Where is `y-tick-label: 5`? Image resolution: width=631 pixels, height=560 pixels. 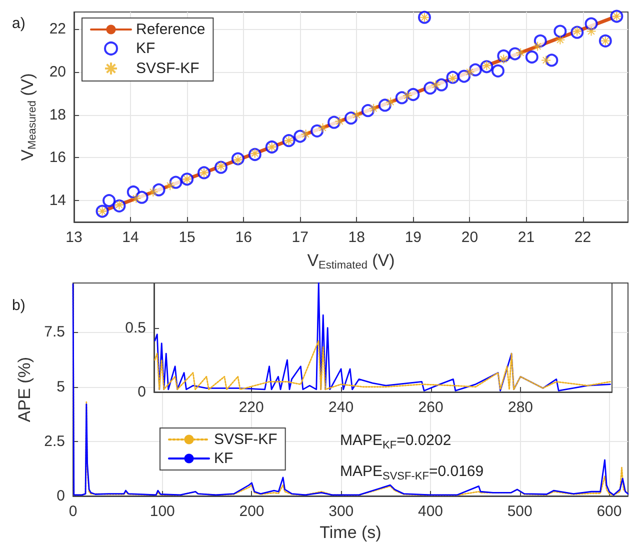 y-tick-label: 5 is located at coordinates (60, 387).